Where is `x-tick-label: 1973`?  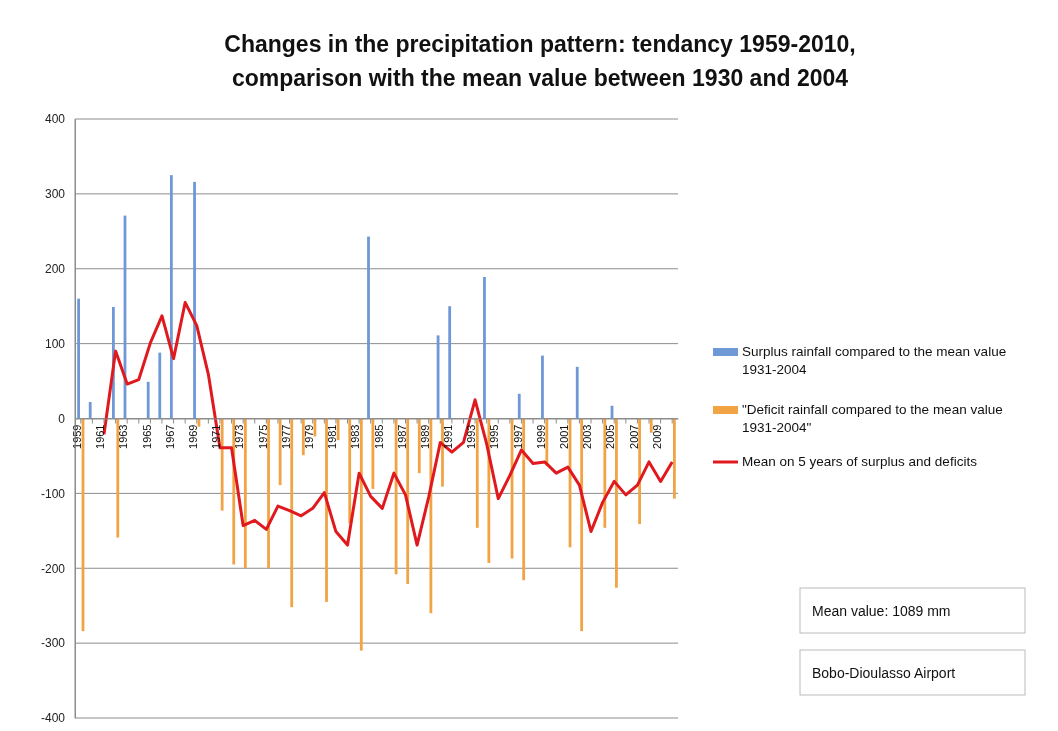 x-tick-label: 1973 is located at coordinates (239, 436).